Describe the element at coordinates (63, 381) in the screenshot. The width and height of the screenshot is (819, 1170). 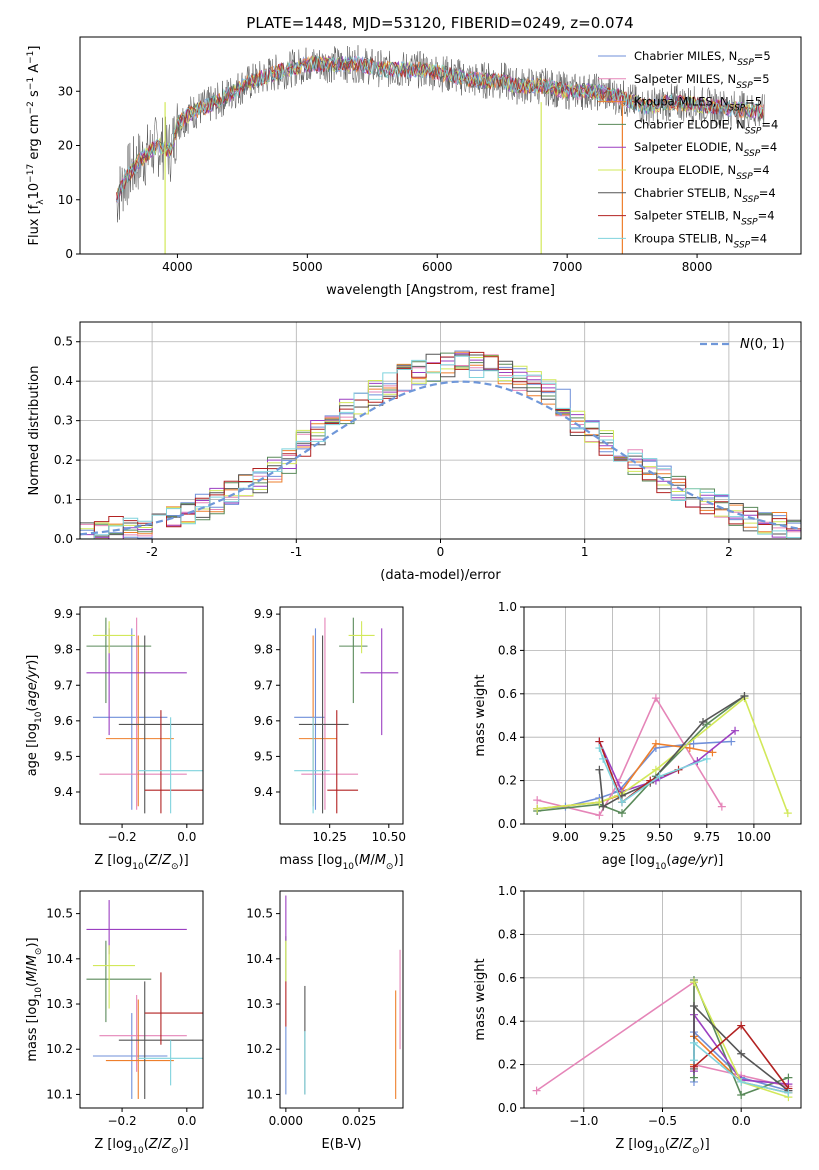
I see `y-tick-label: 0.4` at that location.